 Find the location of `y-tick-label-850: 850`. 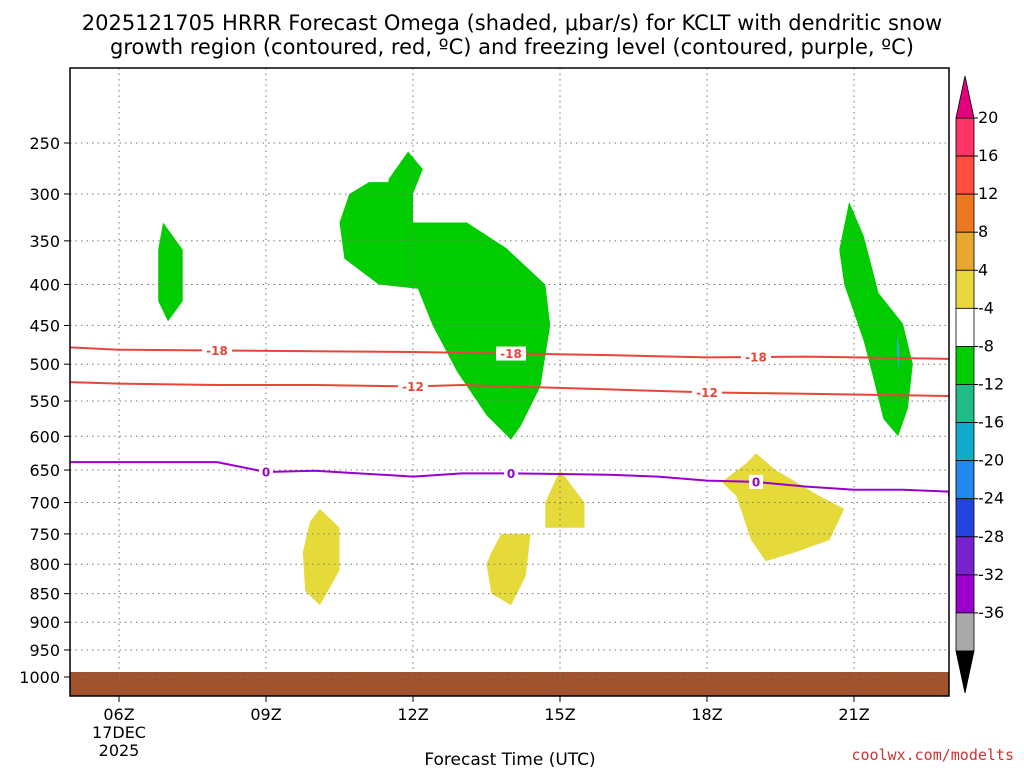

y-tick-label-850: 850 is located at coordinates (44, 594).